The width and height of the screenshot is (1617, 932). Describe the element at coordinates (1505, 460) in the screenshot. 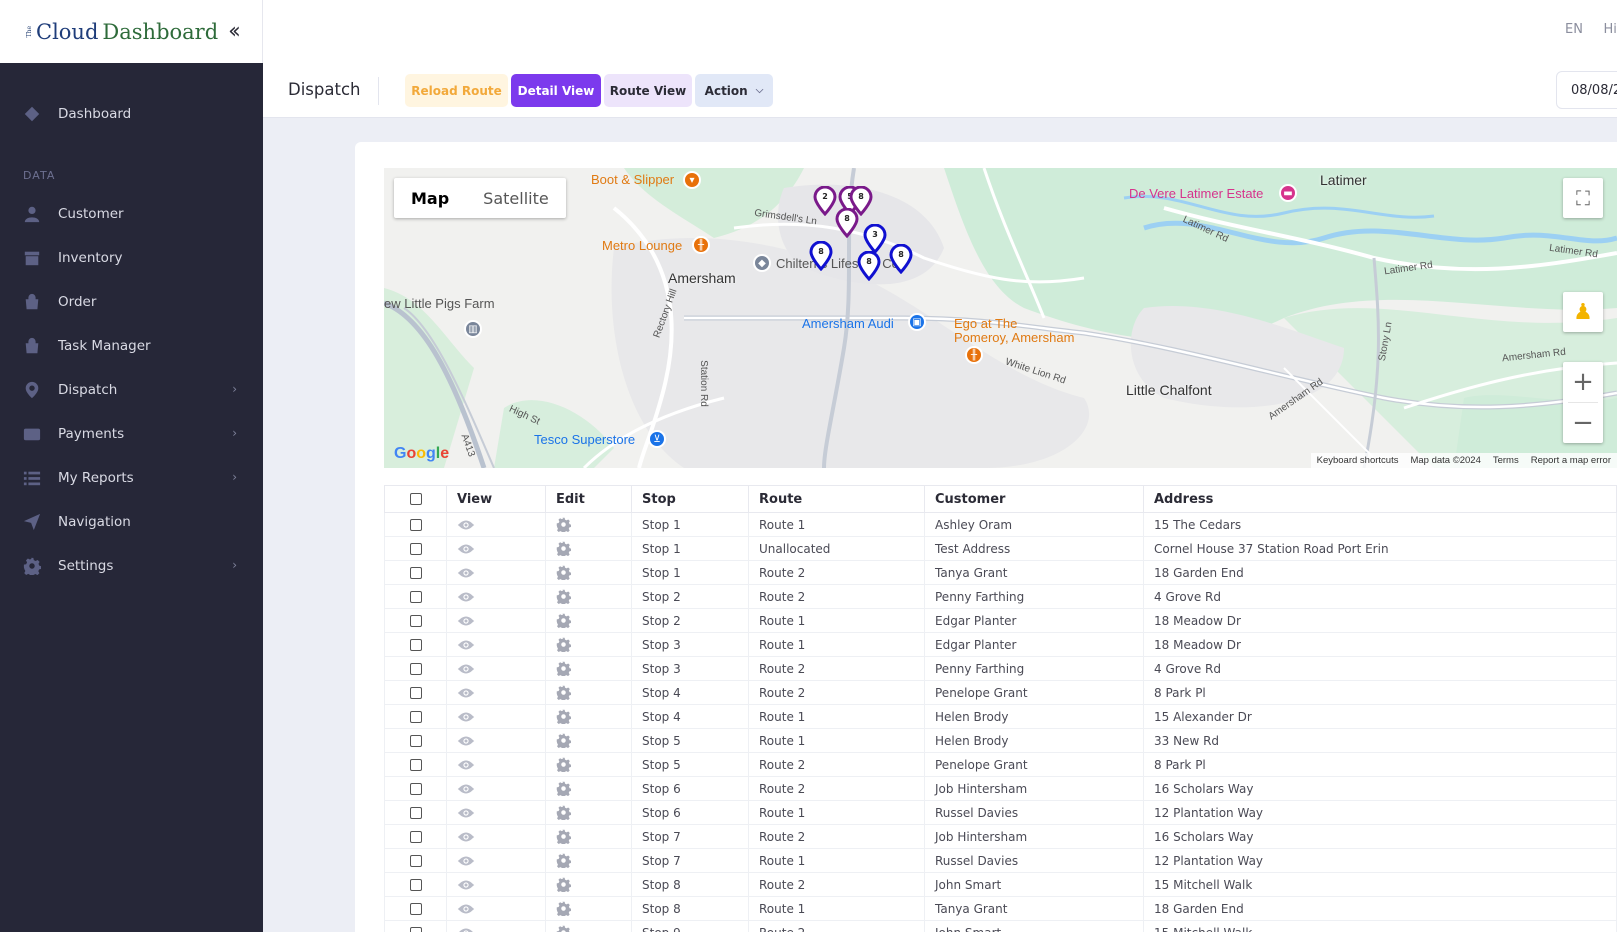

I see `terms-link: Terms` at that location.